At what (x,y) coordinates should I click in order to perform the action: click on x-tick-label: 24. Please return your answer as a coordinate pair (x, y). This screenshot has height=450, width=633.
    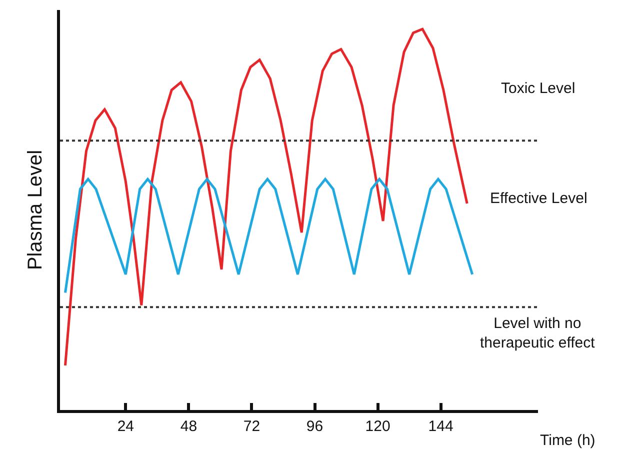
    Looking at the image, I should click on (125, 426).